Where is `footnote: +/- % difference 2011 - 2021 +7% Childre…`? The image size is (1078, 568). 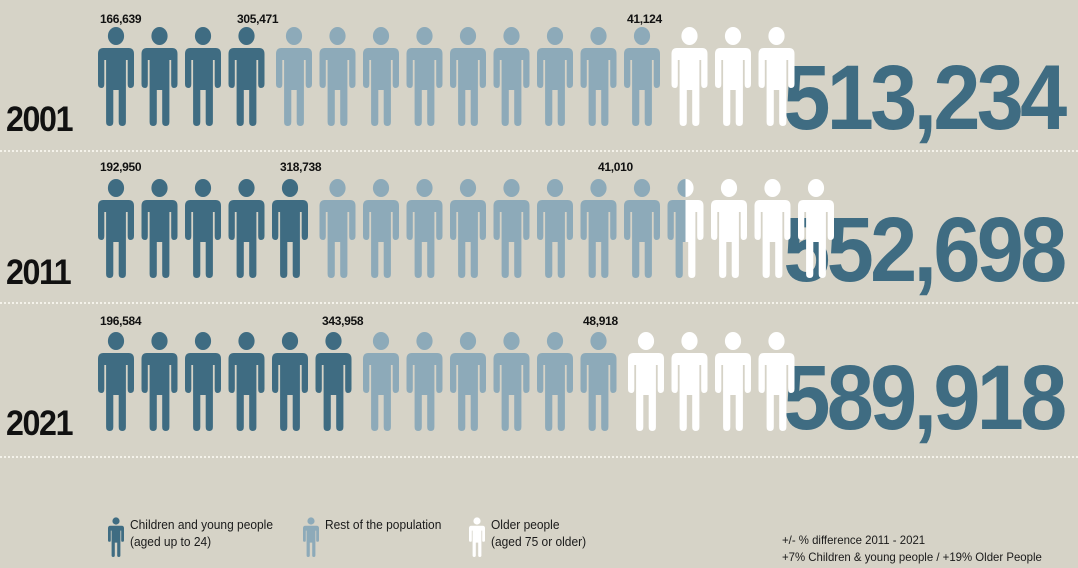 footnote: +/- % difference 2011 - 2021 +7% Childre… is located at coordinates (912, 549).